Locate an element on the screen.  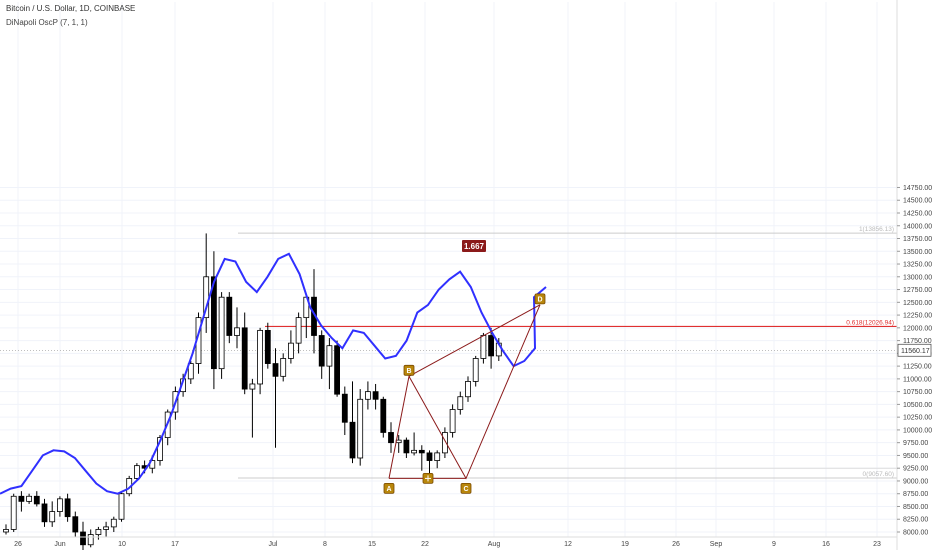
current-price-badge-text: 11560.17 is located at coordinates (915, 351).